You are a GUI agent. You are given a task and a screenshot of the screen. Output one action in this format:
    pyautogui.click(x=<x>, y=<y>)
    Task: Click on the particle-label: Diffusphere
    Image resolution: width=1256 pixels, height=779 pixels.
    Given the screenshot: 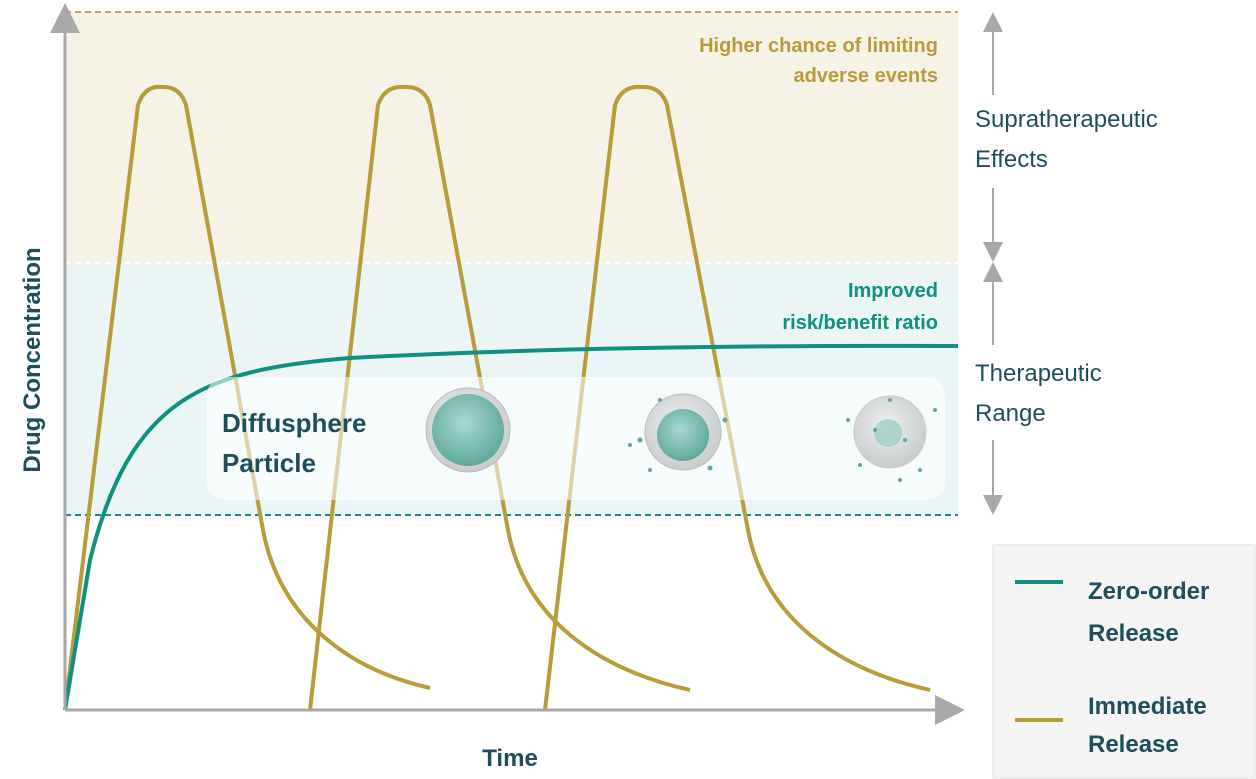 What is the action you would take?
    pyautogui.click(x=294, y=423)
    